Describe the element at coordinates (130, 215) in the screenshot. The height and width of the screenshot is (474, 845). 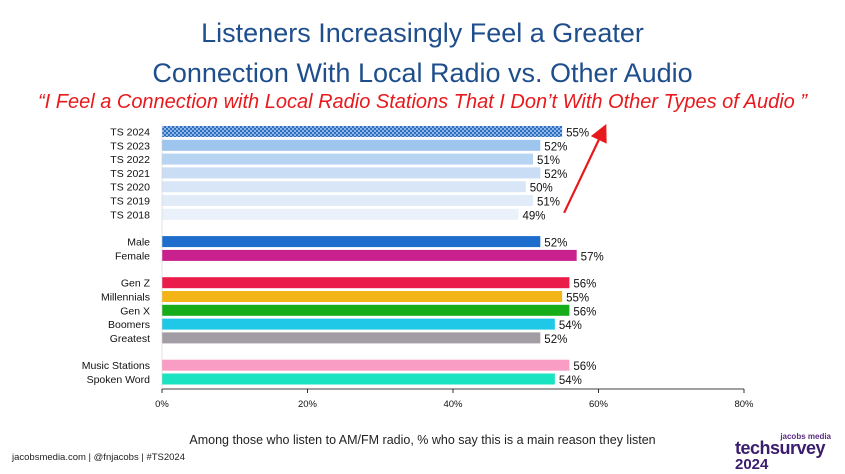
I see `category-label-ts-2018: TS 2018` at that location.